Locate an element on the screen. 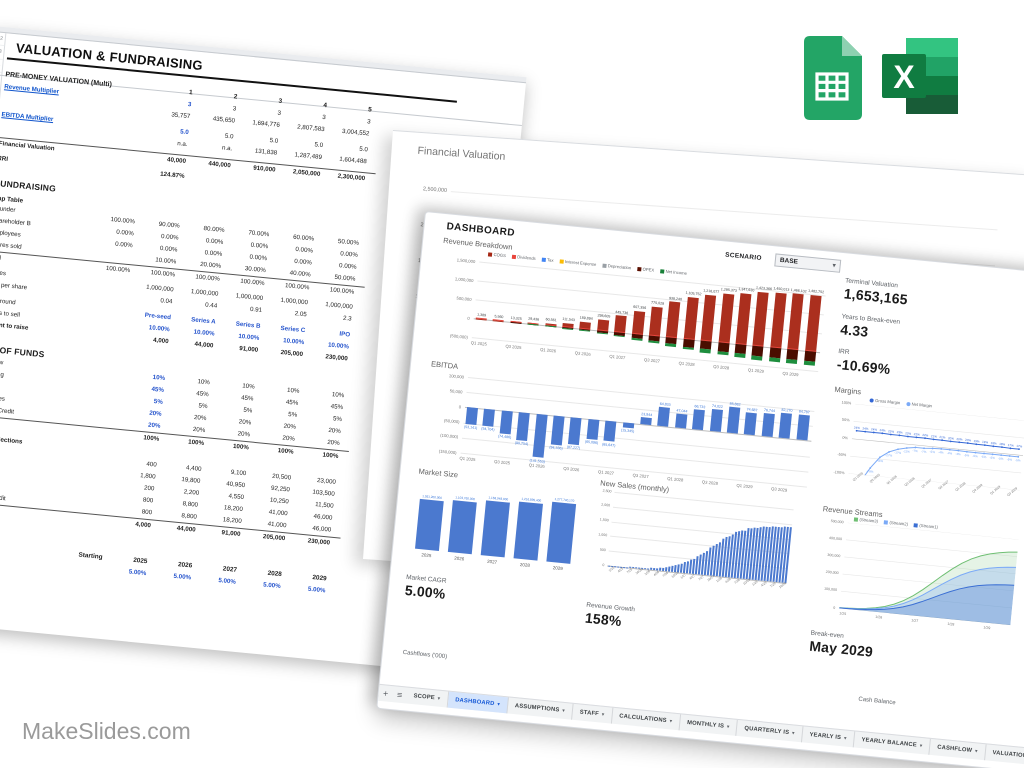 Image resolution: width=1024 pixels, height=768 pixels. legend-label: Net Margin is located at coordinates (922, 405).